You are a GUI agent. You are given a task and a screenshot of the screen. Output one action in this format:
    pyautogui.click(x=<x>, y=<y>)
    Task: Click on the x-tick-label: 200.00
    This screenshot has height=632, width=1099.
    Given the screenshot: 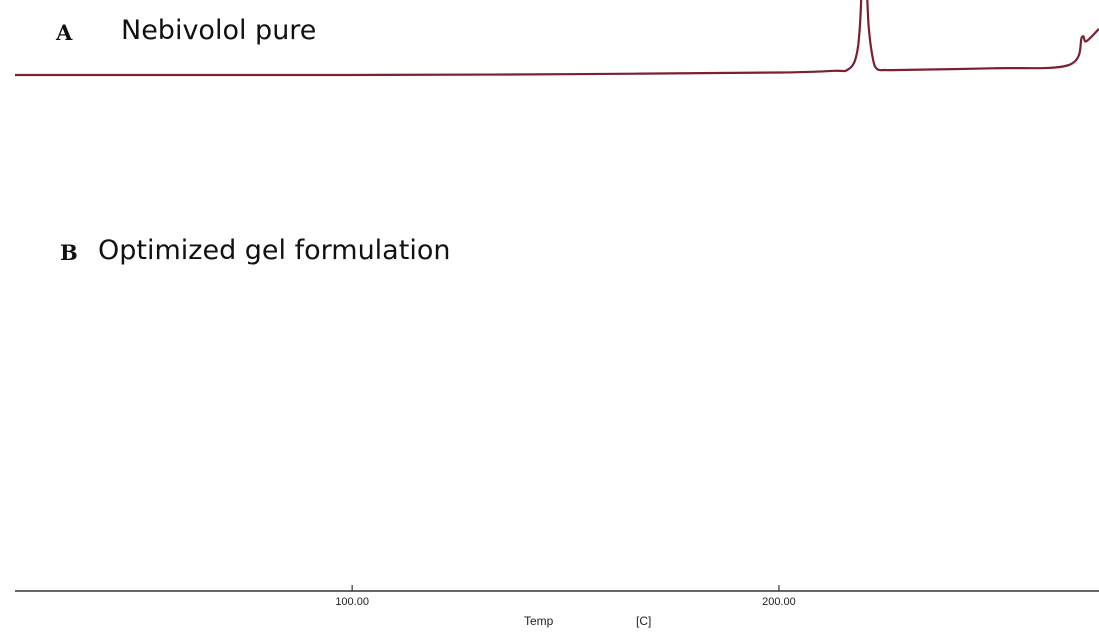 What is the action you would take?
    pyautogui.click(x=779, y=602)
    